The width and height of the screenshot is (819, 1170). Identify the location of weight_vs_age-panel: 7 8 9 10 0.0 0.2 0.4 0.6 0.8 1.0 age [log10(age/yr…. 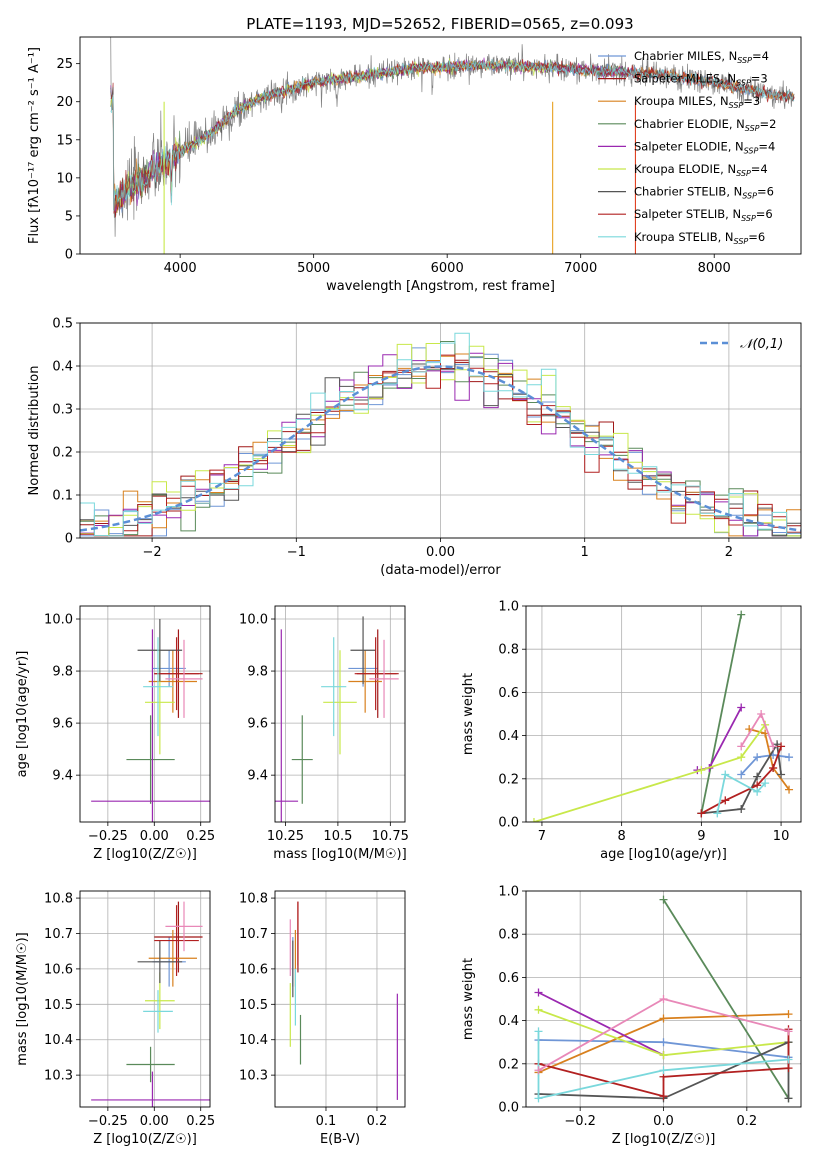
(631, 731).